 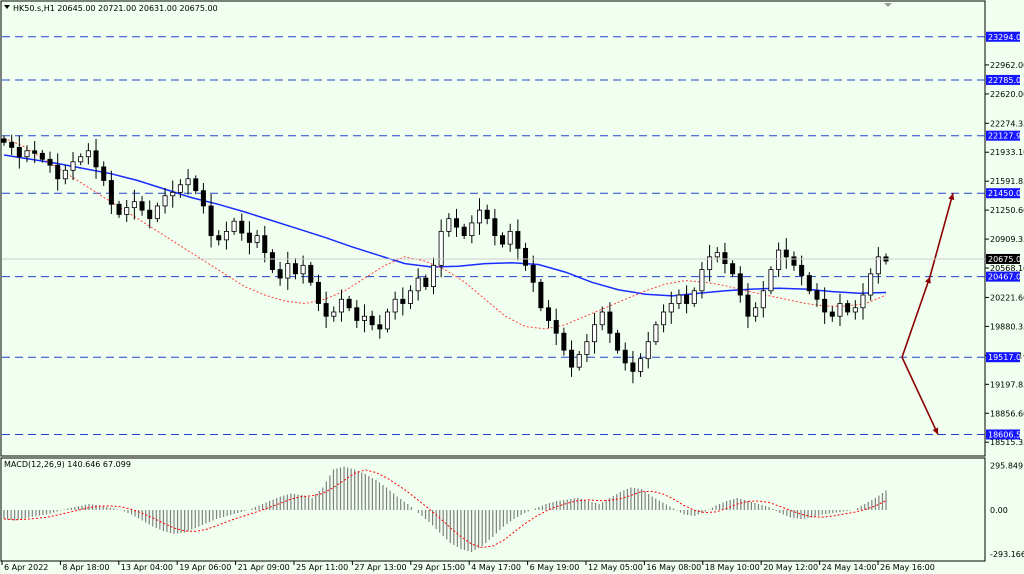 I want to click on time-tick-label: 13 Apr 04:00, so click(x=147, y=567).